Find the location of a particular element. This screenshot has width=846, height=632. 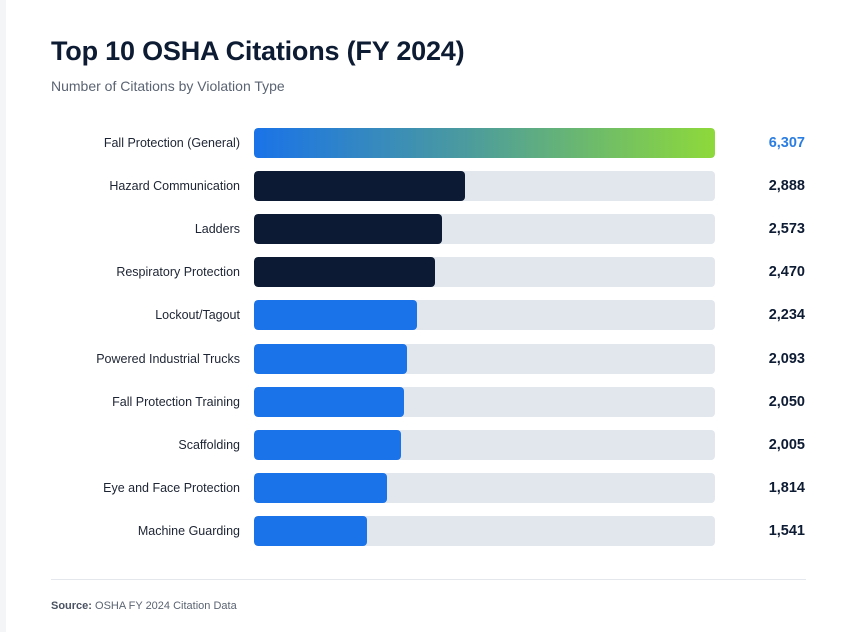

bar-row: Fall Protection Training 2,050 is located at coordinates (426, 401).